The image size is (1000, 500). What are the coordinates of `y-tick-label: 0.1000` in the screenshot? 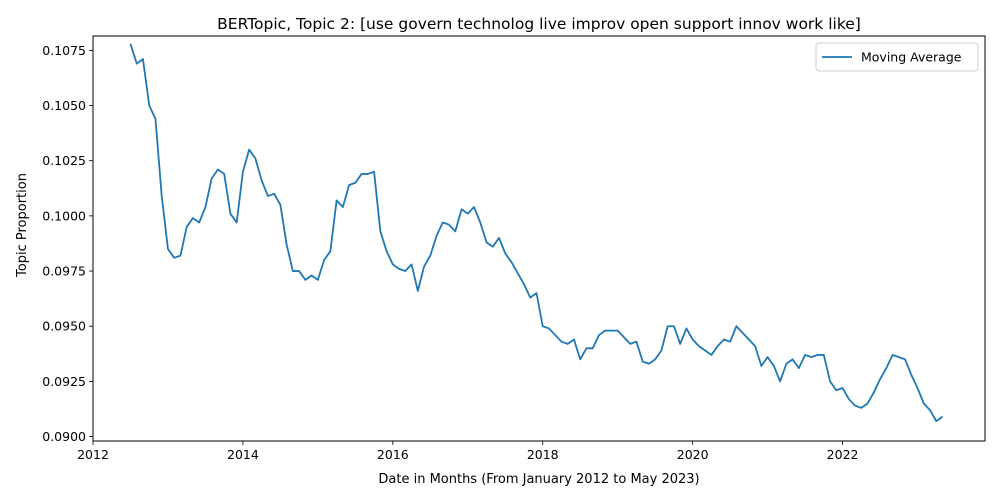 It's located at (64, 215).